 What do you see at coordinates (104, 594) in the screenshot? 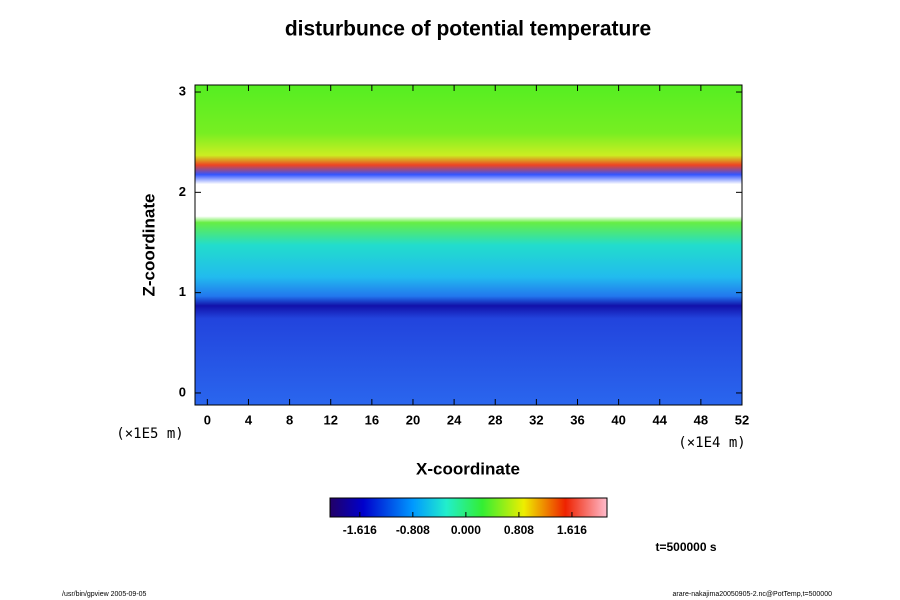
I see `footer-left: /usr/bin/gpview 2005-09-05` at bounding box center [104, 594].